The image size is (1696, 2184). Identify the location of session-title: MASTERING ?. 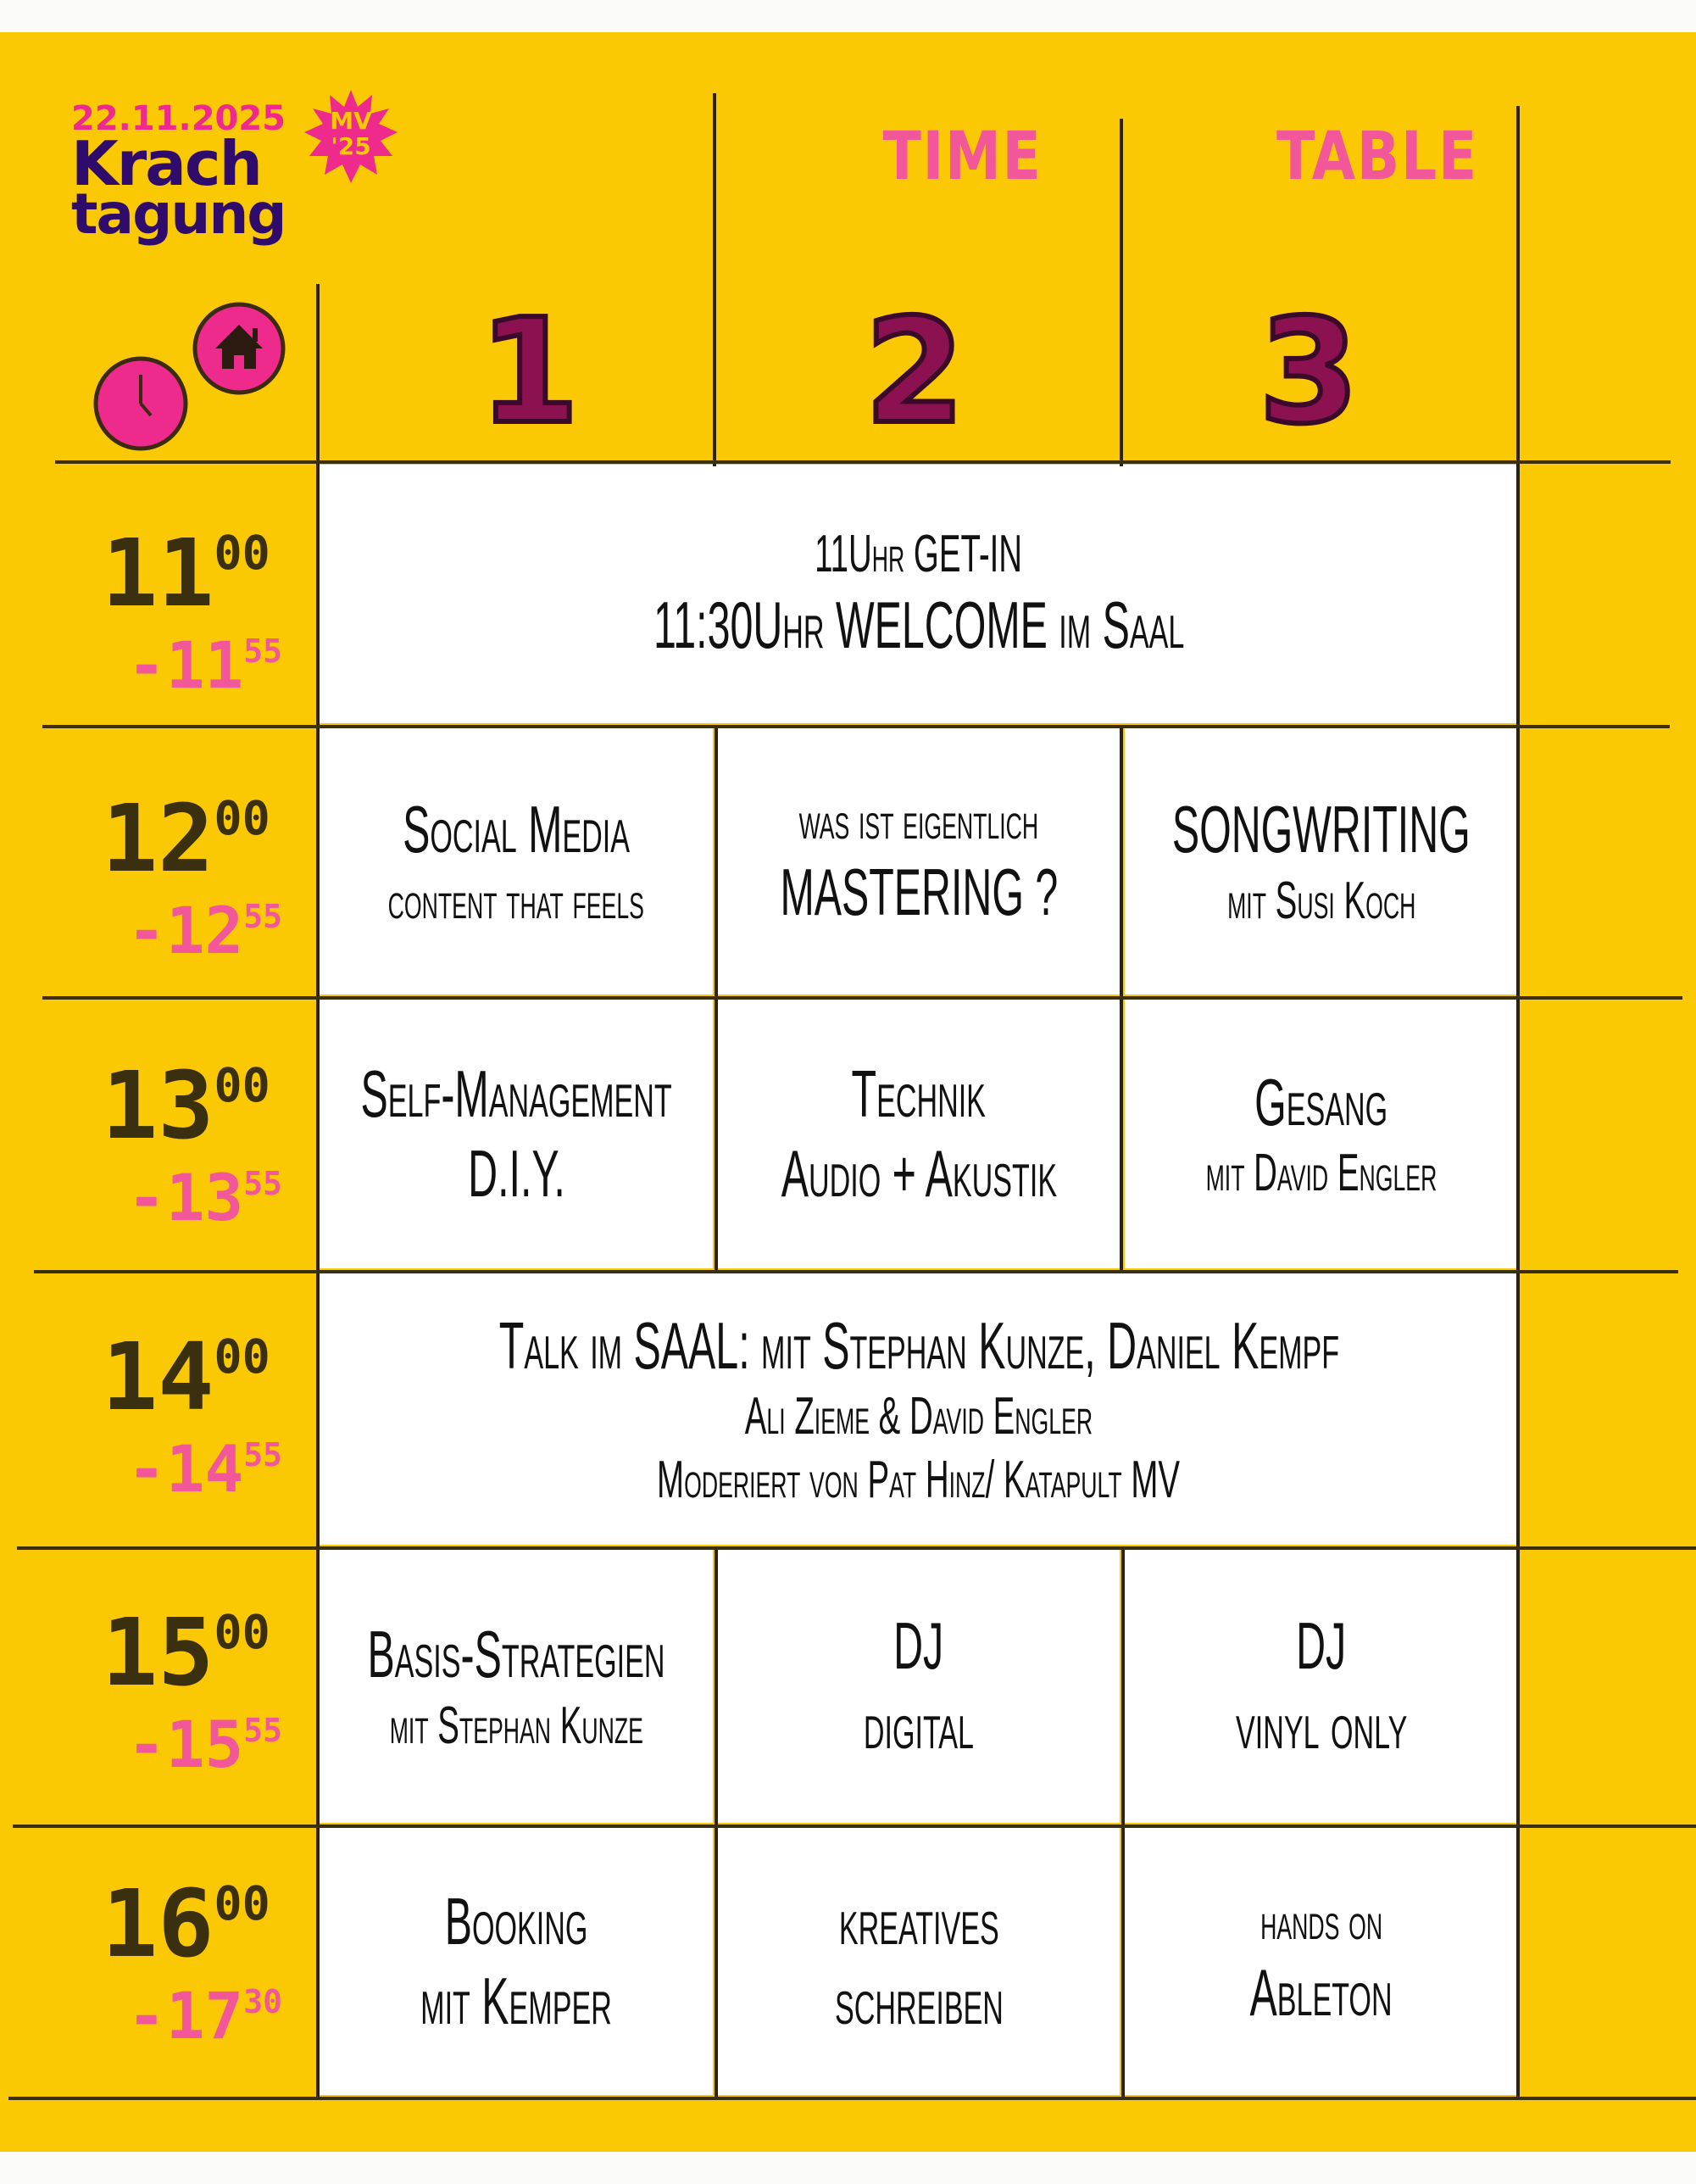
(919, 892).